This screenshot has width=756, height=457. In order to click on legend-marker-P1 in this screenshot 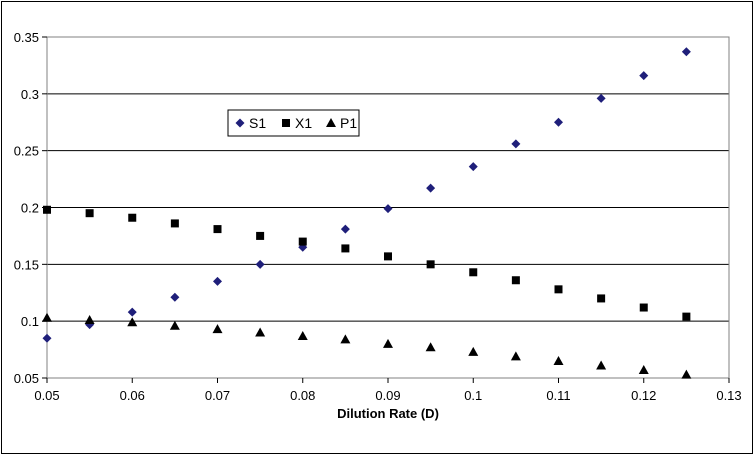, I will do `click(331, 122)`.